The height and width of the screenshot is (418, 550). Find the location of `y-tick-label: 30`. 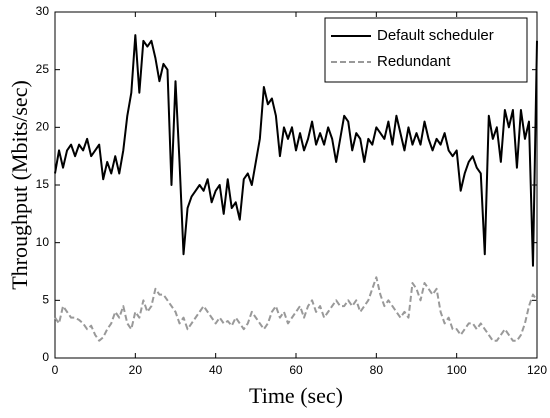

y-tick-label: 30 is located at coordinates (43, 11).